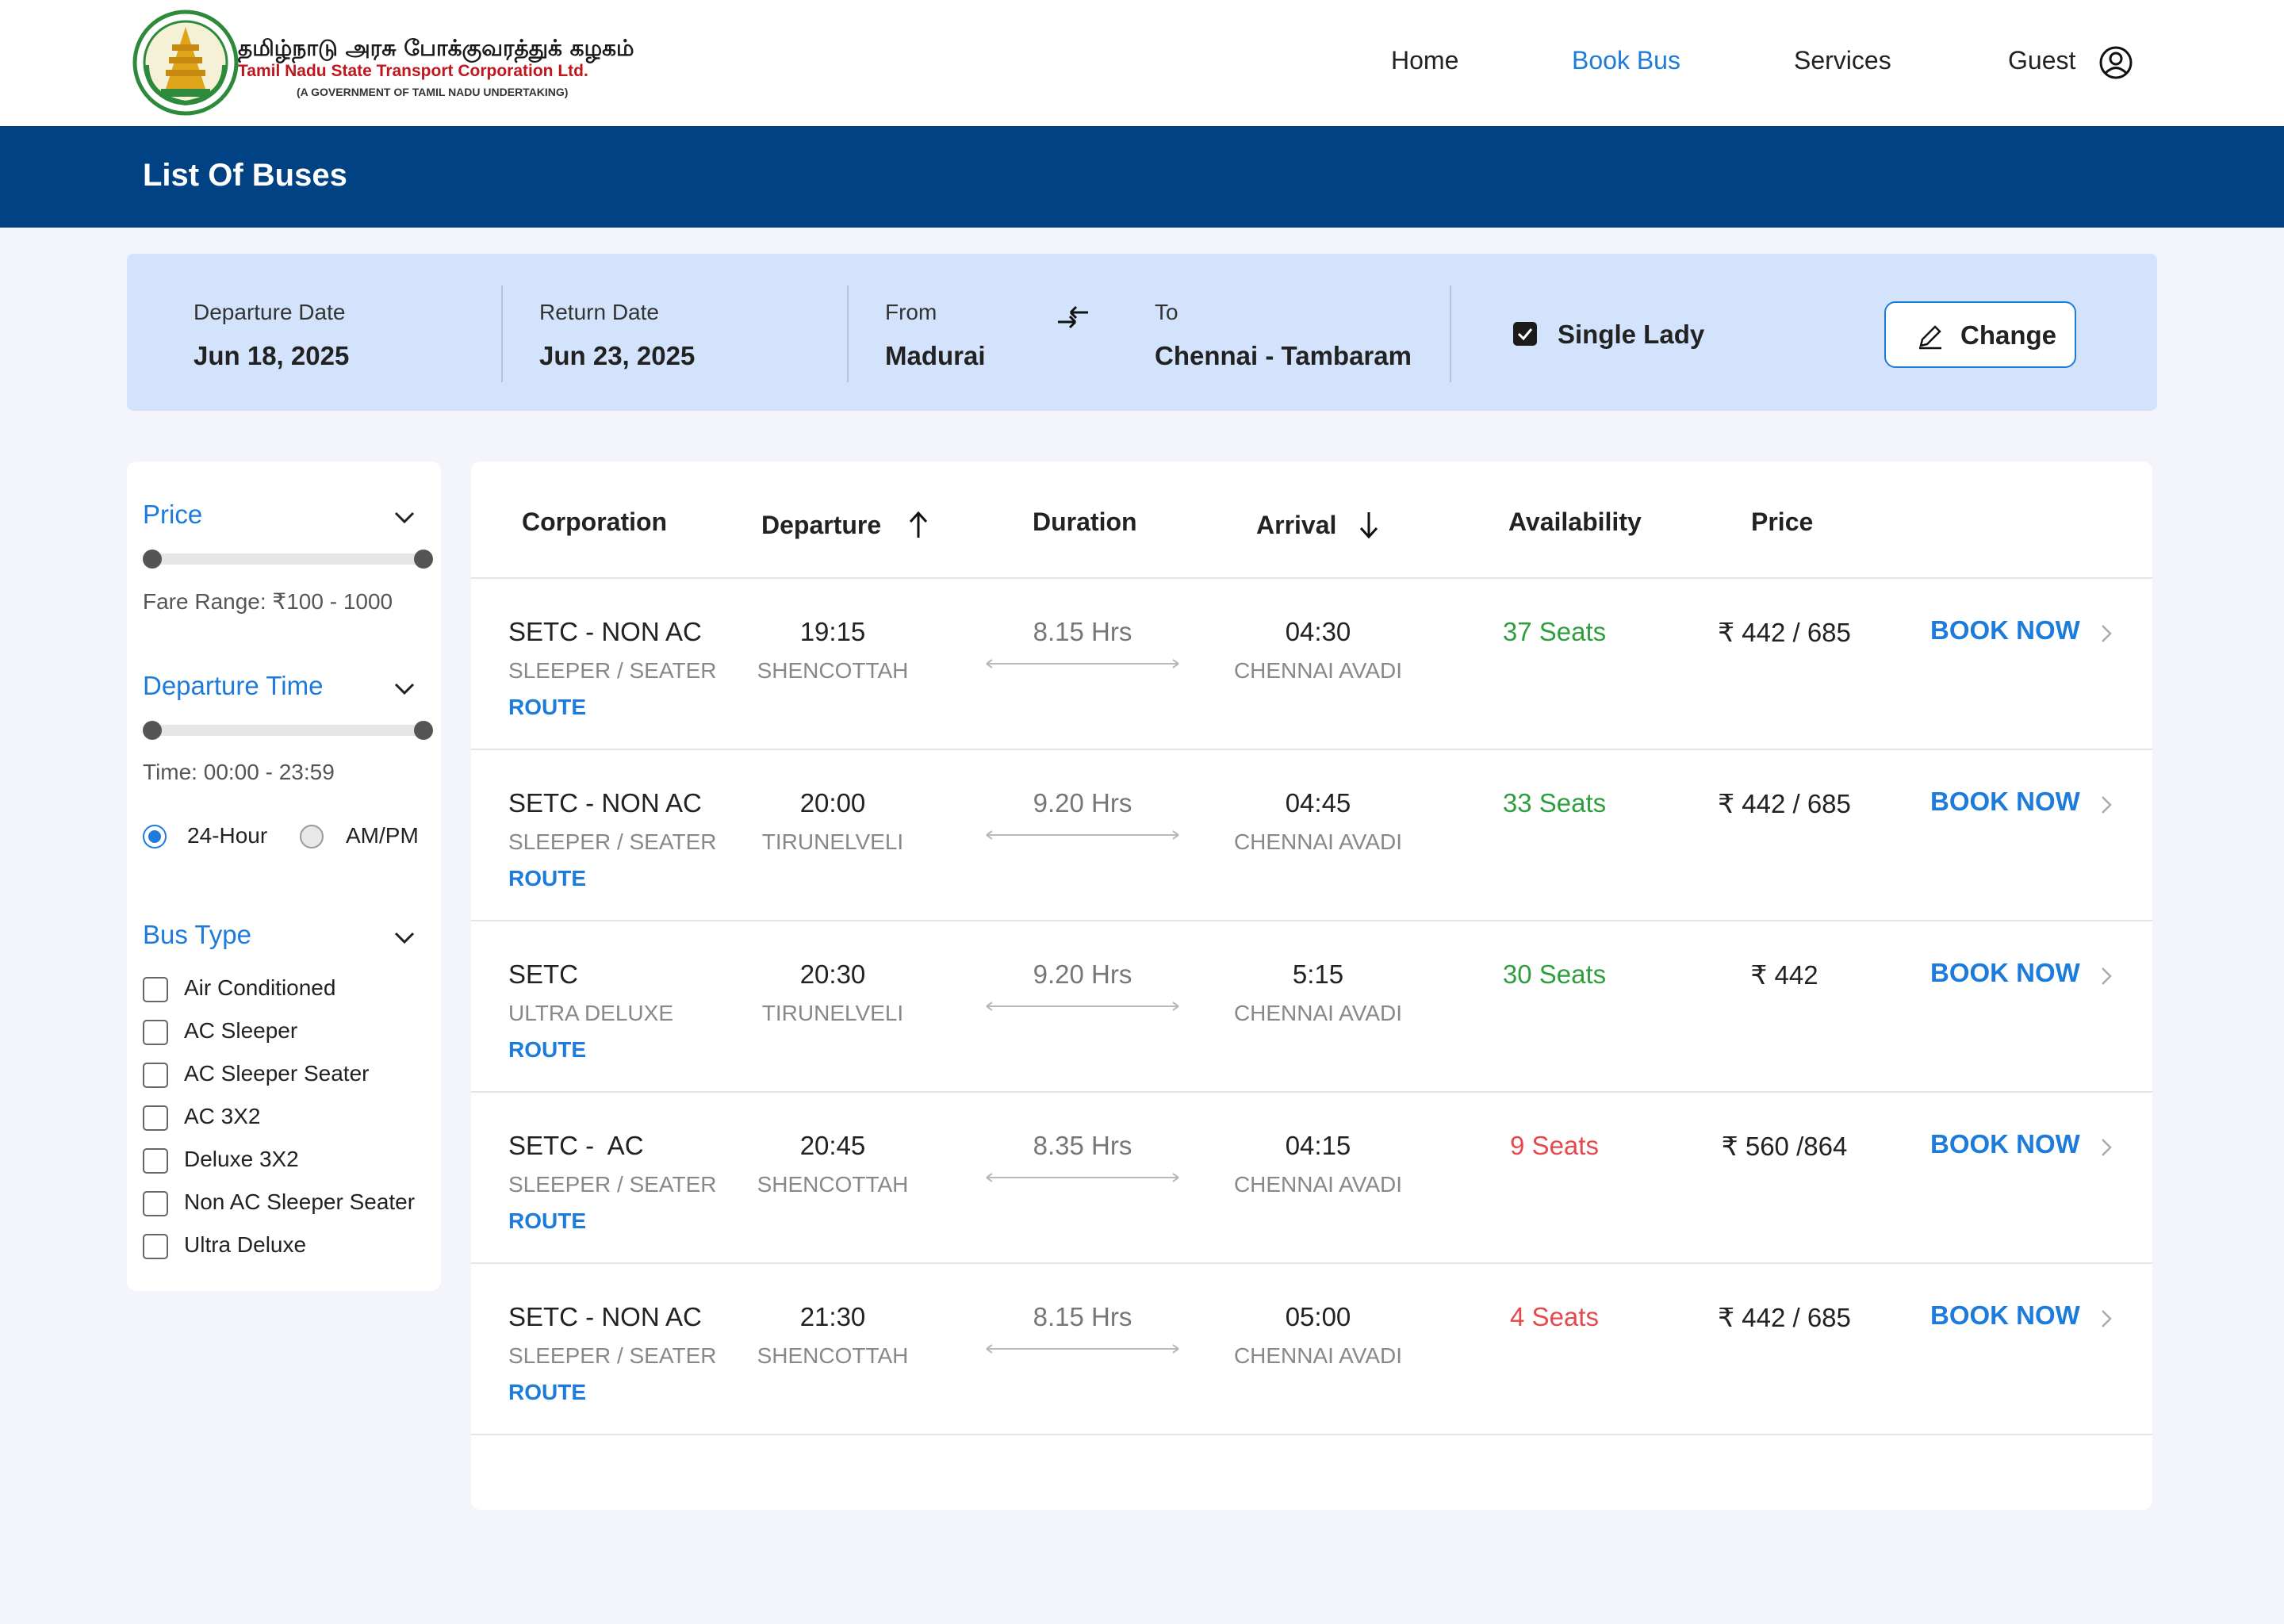 This screenshot has height=1624, width=2284. Describe the element at coordinates (173, 514) in the screenshot. I see `price-filter-heading: Price` at that location.